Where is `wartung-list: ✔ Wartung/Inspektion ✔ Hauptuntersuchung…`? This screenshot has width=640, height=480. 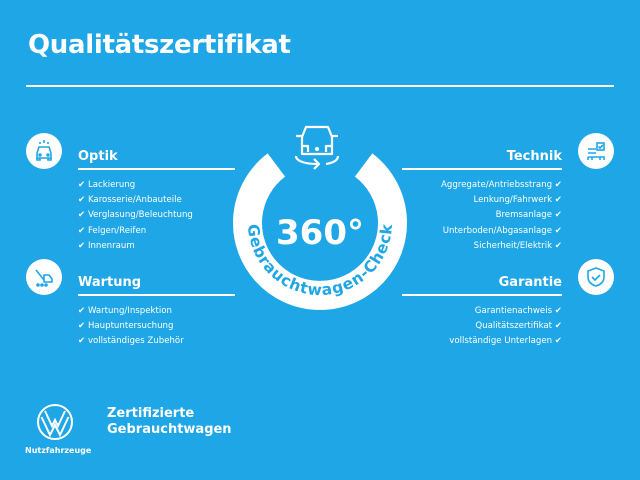
wartung-list: ✔ Wartung/Inspektion ✔ Hauptuntersuchung… is located at coordinates (131, 327).